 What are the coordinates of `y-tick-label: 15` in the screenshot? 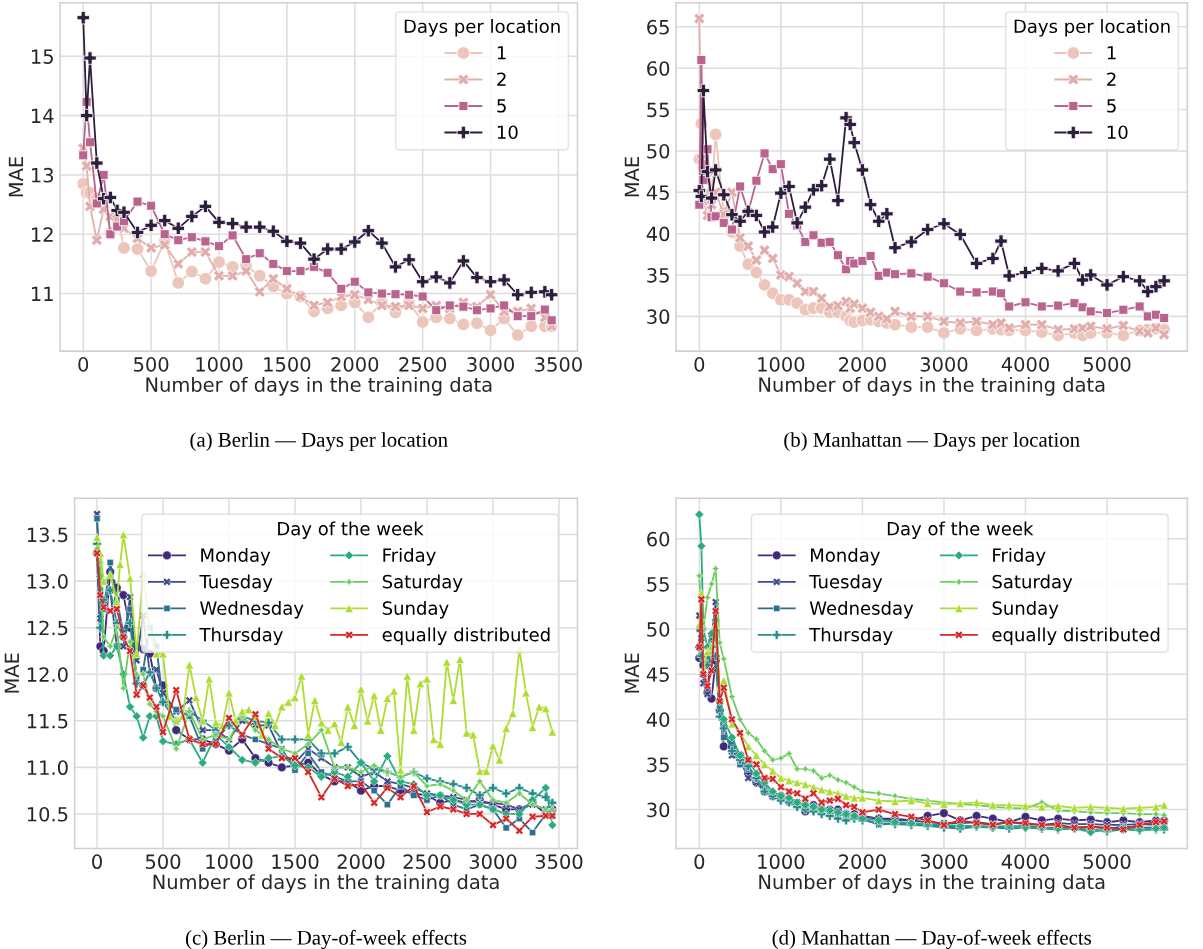 It's located at (42, 56).